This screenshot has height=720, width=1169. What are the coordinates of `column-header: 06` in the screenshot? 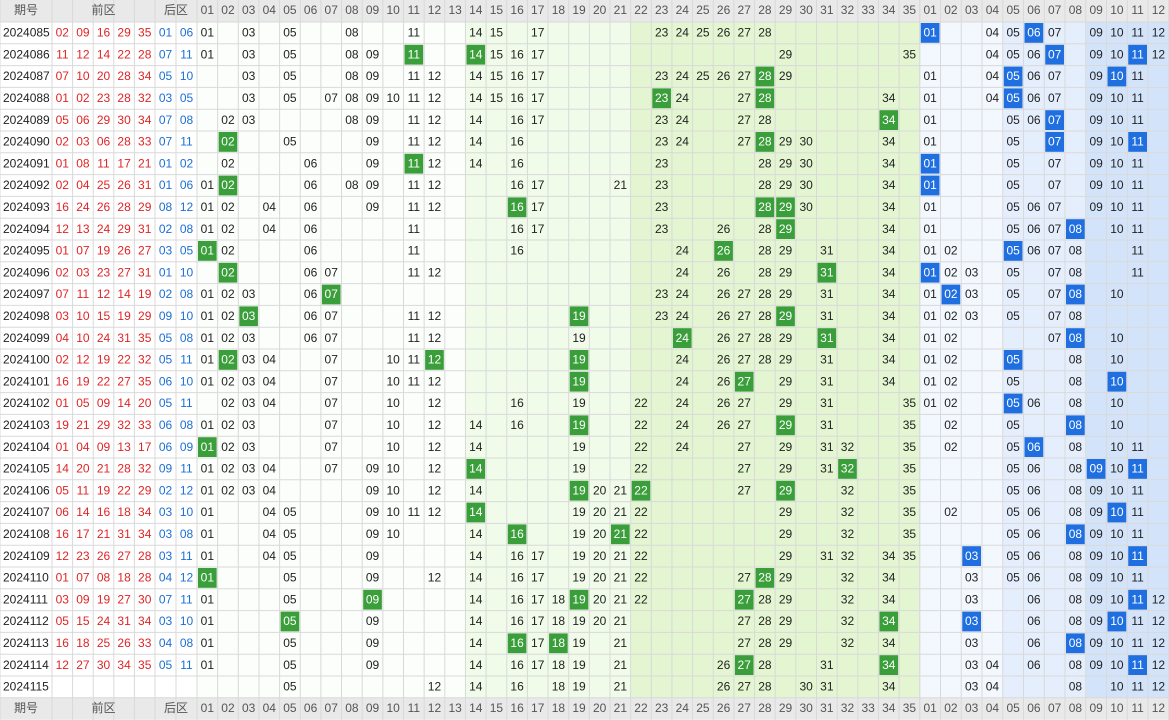 It's located at (311, 10).